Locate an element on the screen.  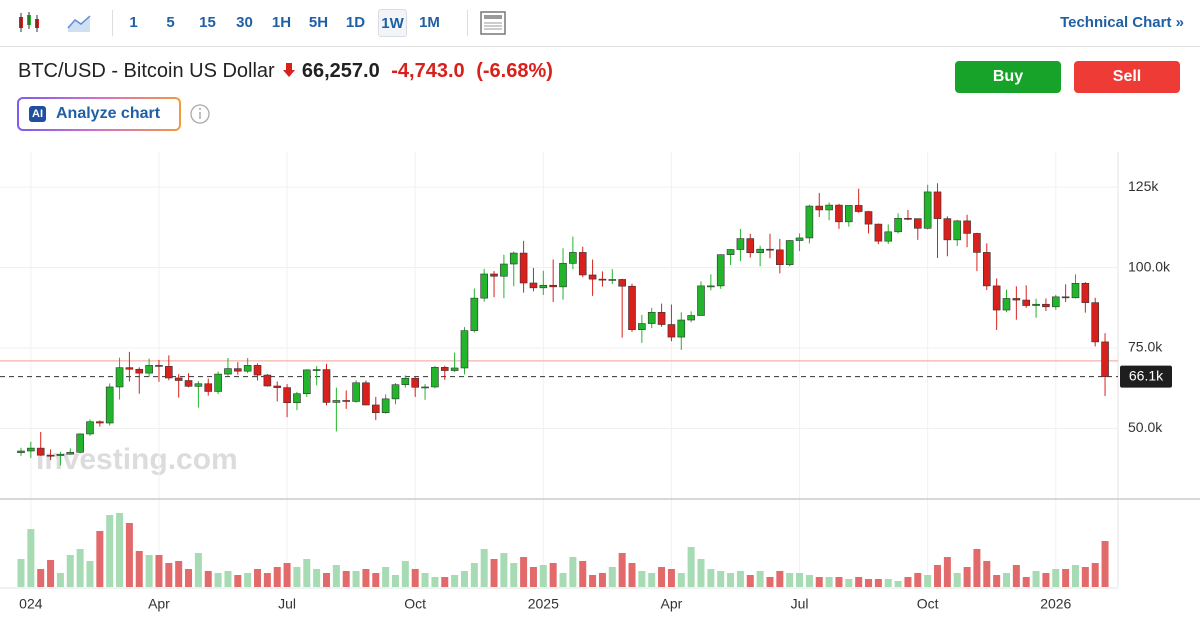
x-tick-label: 2025 is located at coordinates (543, 604).